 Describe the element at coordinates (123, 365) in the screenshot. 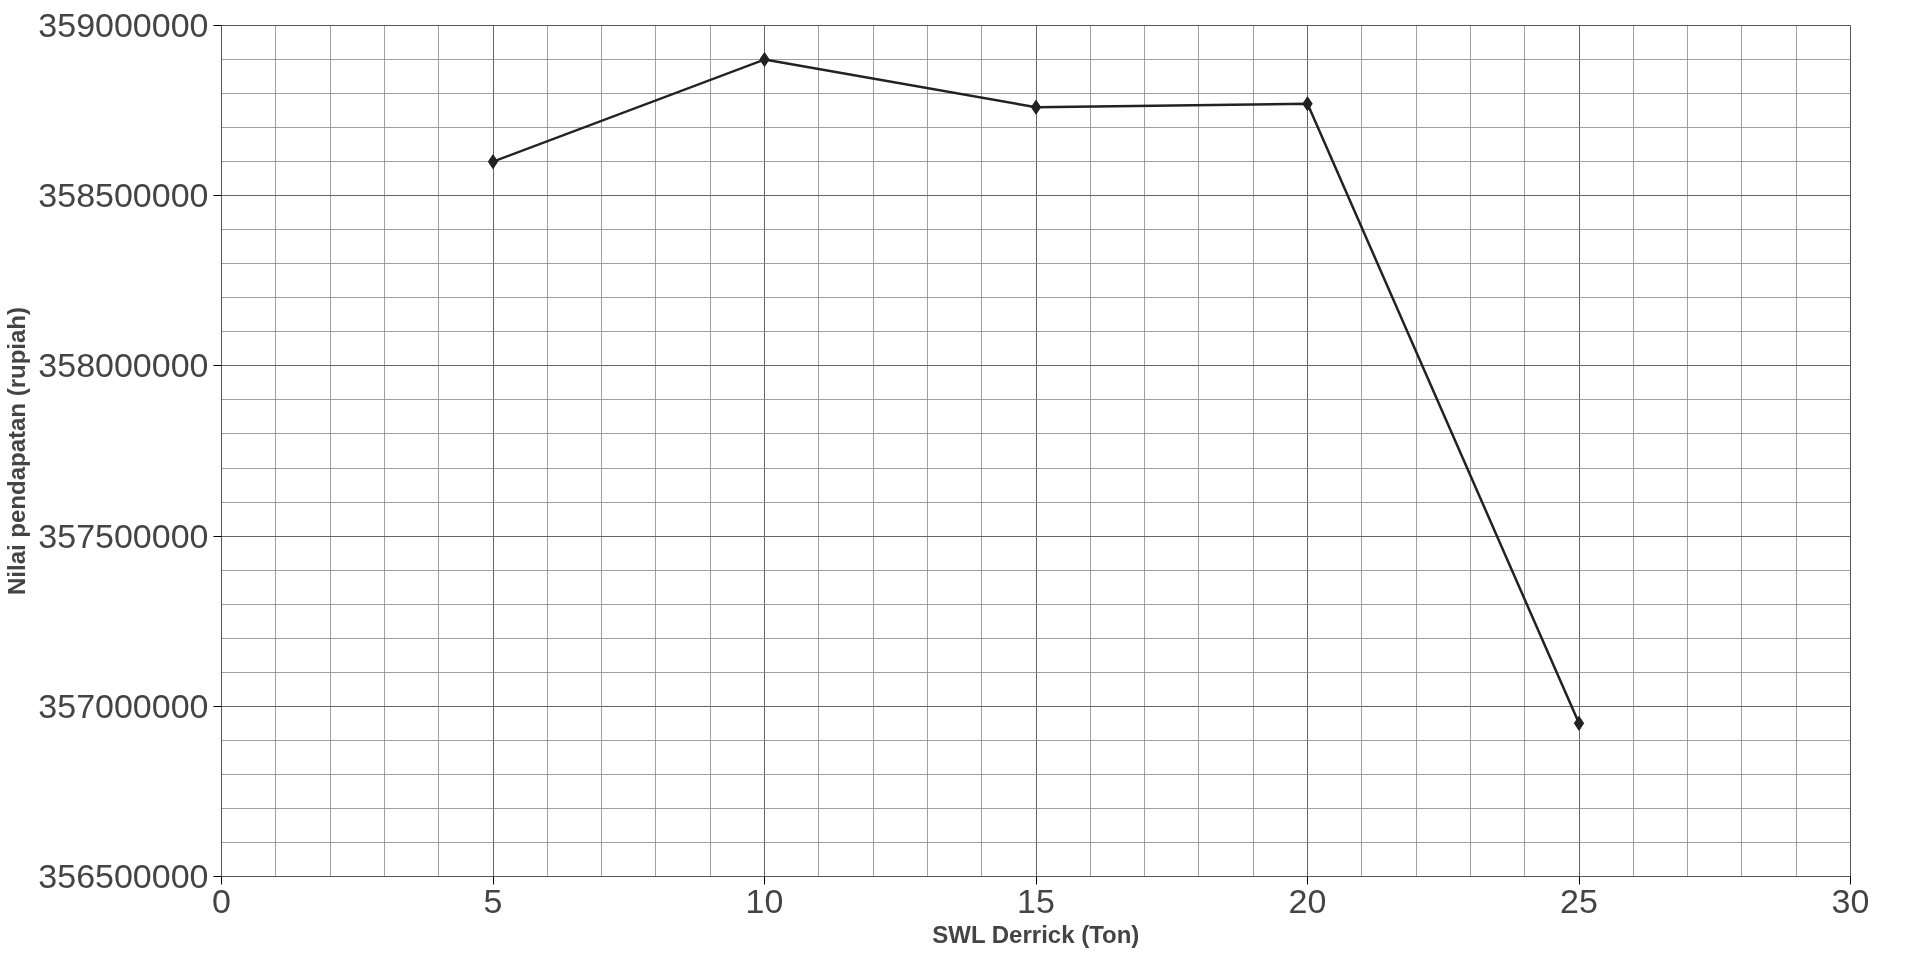

I see `y-tick-label: 358000000` at that location.